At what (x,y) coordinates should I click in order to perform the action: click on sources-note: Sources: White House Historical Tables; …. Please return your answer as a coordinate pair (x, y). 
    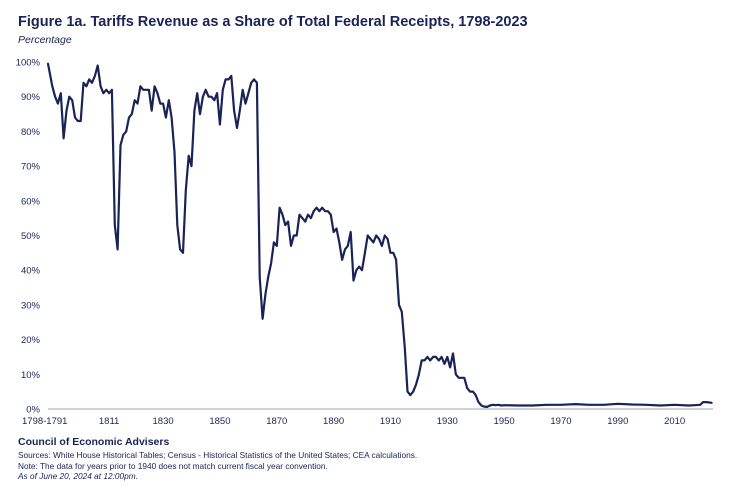
    Looking at the image, I should click on (218, 455).